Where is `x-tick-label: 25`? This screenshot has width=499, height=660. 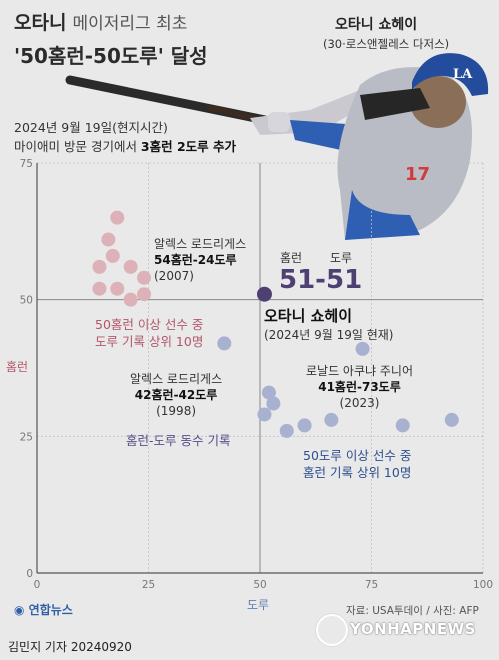 x-tick-label: 25 is located at coordinates (148, 585).